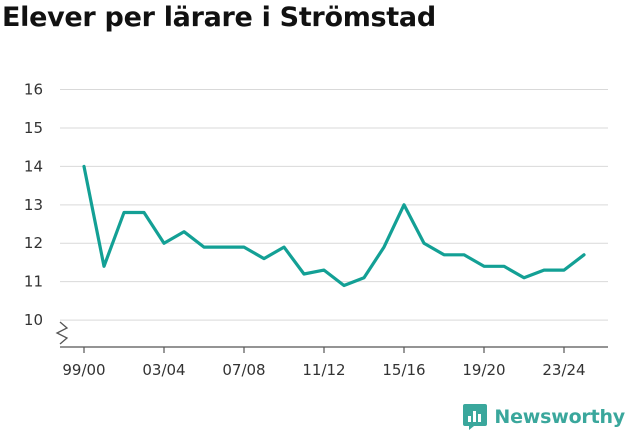  I want to click on x-tick-label: 19/20, so click(483, 370).